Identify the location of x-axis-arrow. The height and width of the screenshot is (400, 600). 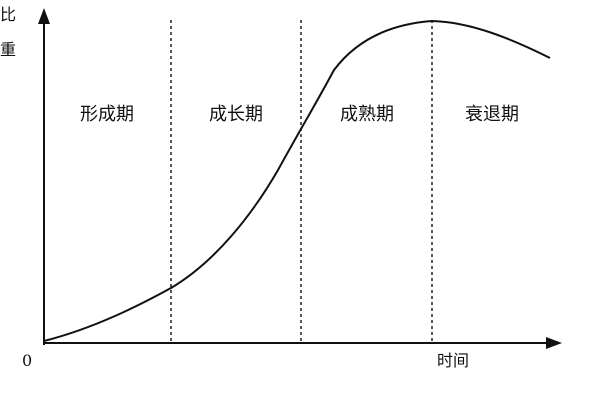
(554, 343).